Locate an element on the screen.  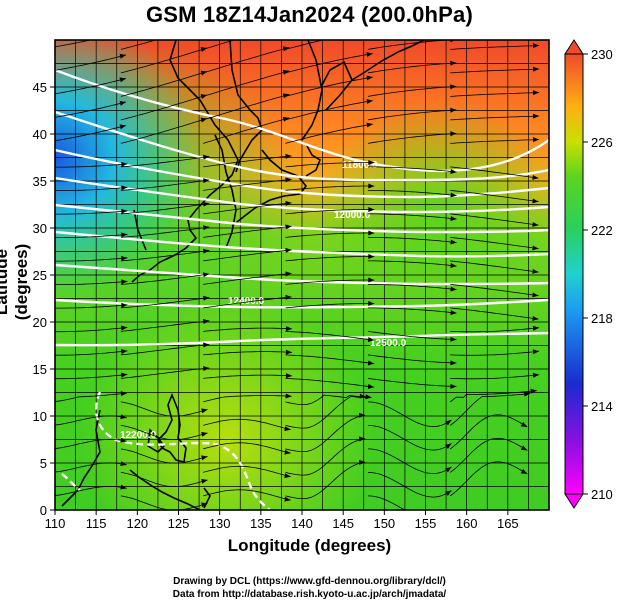
colorbar-bottom-arrow is located at coordinates (574, 501).